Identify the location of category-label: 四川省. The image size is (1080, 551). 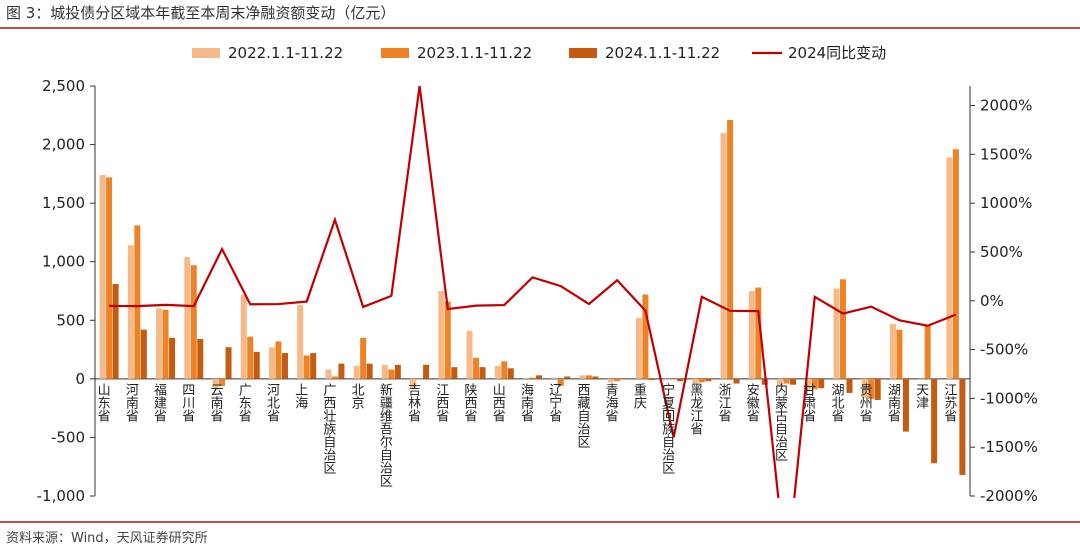
(187, 402).